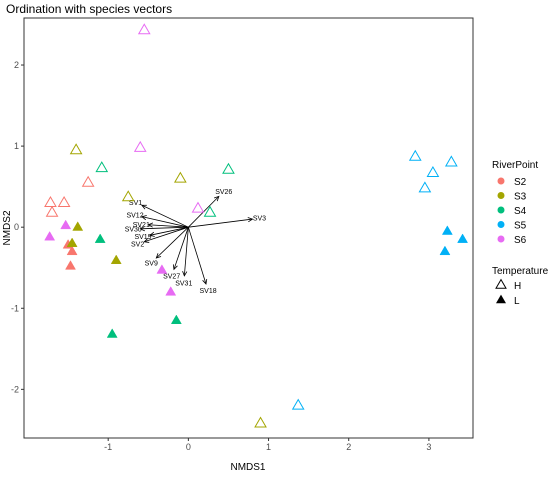 This screenshot has width=550, height=477. What do you see at coordinates (142, 237) in the screenshot?
I see `vector-label: SV19` at bounding box center [142, 237].